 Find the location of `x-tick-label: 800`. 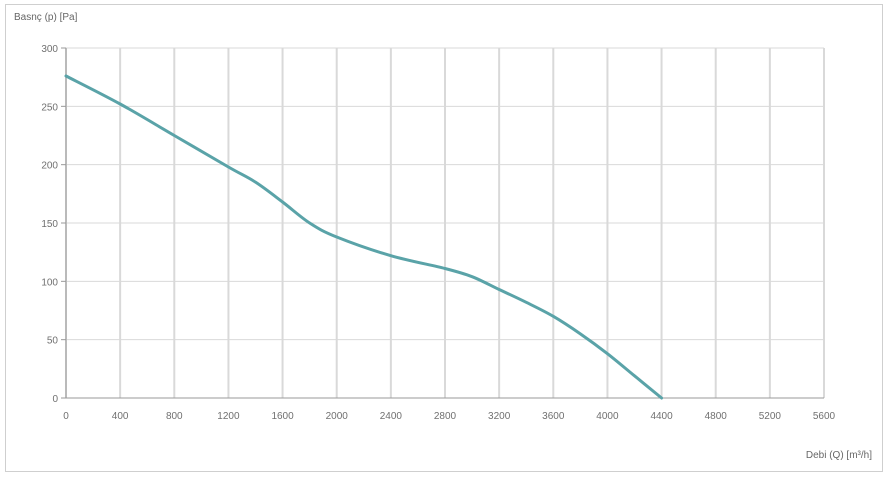

x-tick-label: 800 is located at coordinates (174, 416).